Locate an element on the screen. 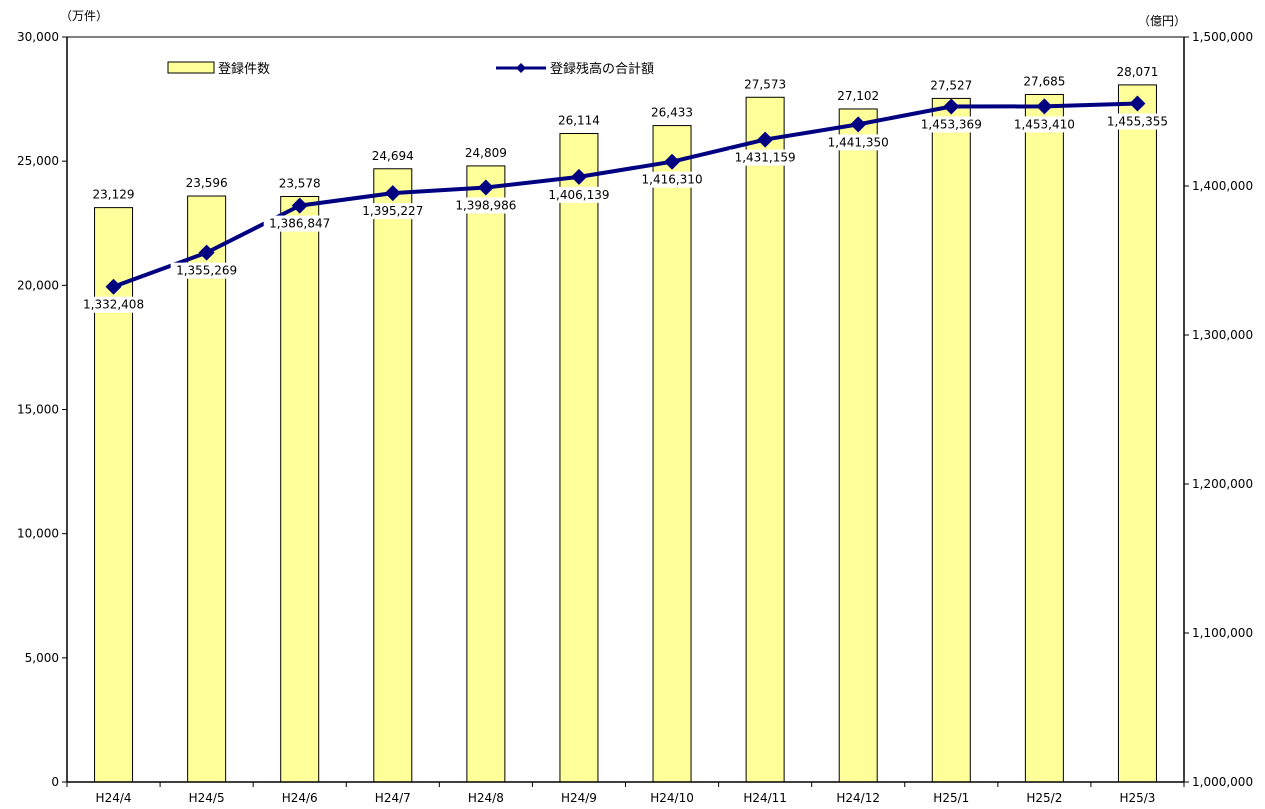  line-value-label: 1,455,355 is located at coordinates (1137, 122).